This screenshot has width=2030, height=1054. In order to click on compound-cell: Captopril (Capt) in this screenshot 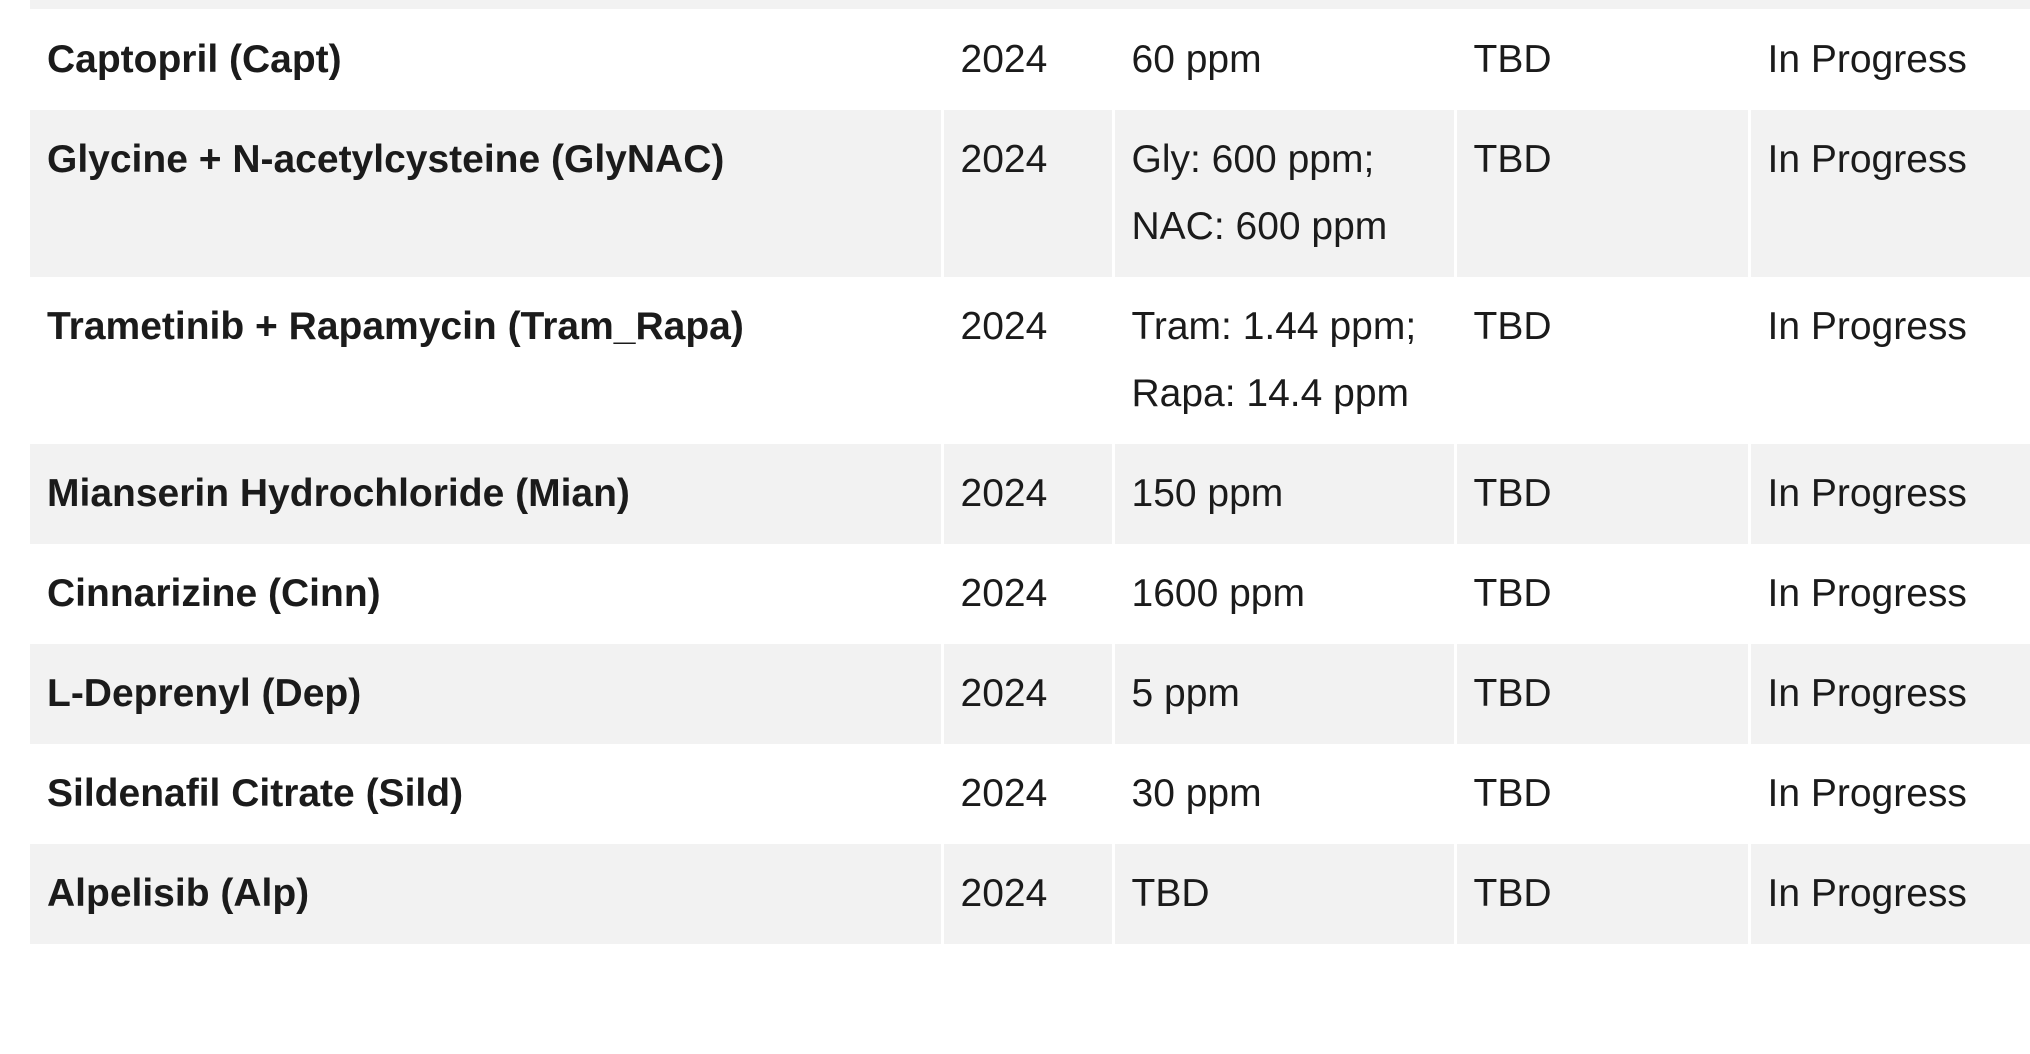, I will do `click(194, 59)`.